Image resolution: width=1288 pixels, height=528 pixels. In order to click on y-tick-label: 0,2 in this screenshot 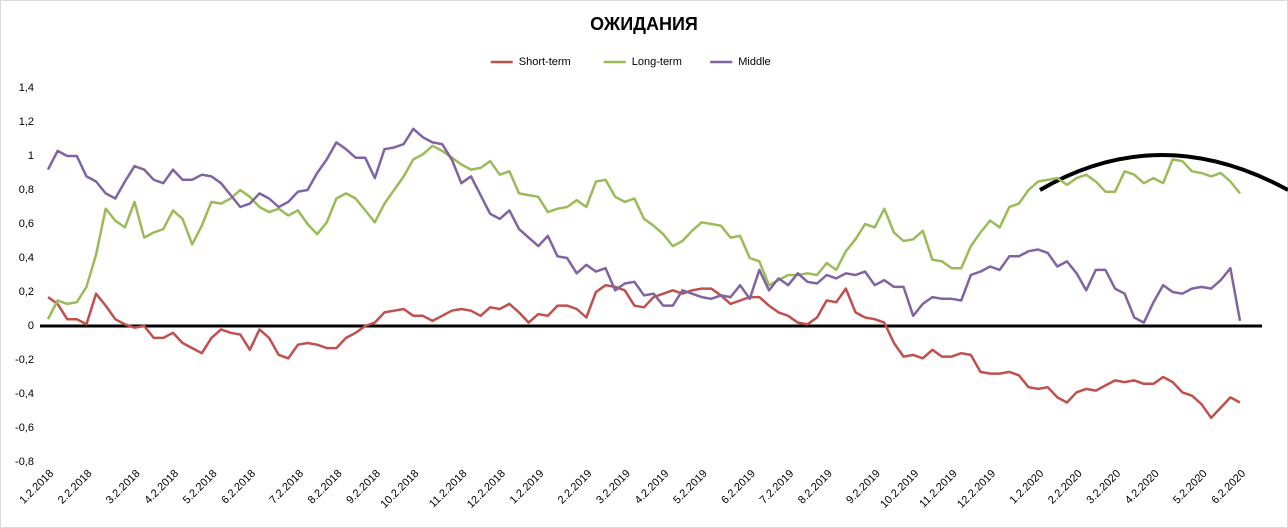, I will do `click(26, 292)`.